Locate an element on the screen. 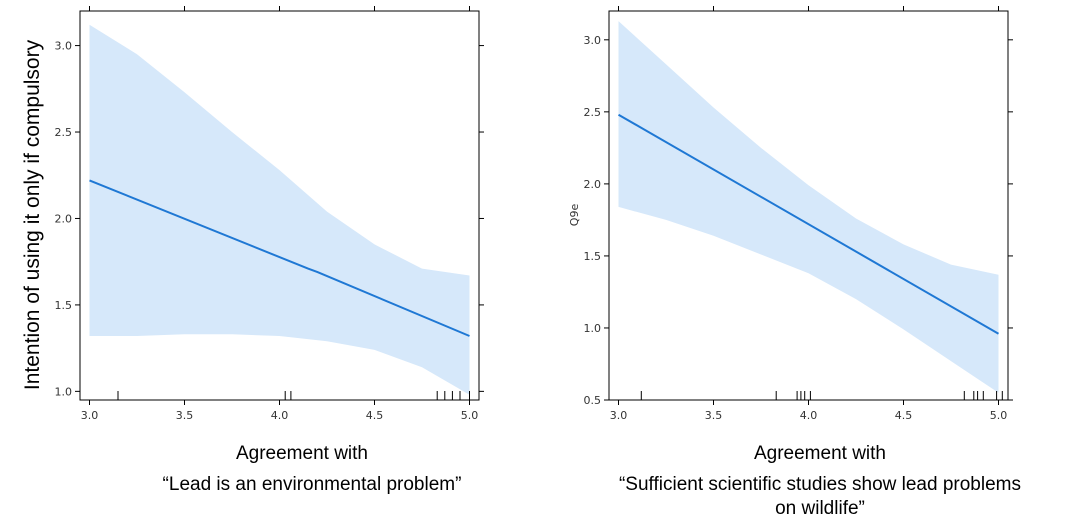 This screenshot has height=519, width=1066. y-axis-label: Q9e is located at coordinates (574, 215).